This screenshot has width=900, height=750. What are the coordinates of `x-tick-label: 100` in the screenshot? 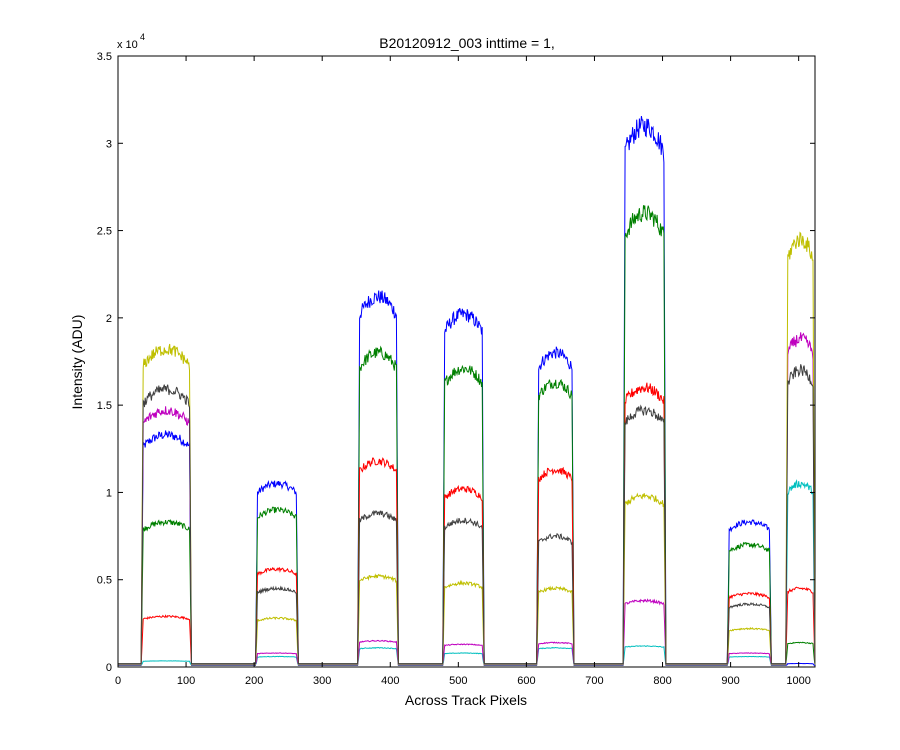 It's located at (186, 681).